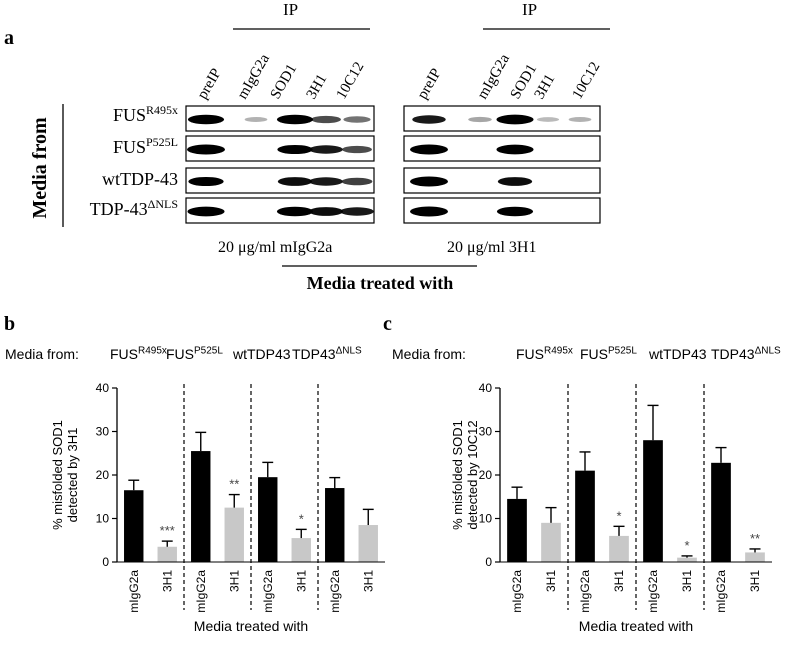 The width and height of the screenshot is (787, 648). I want to click on row-label-0: FUSR495x, so click(145, 114).